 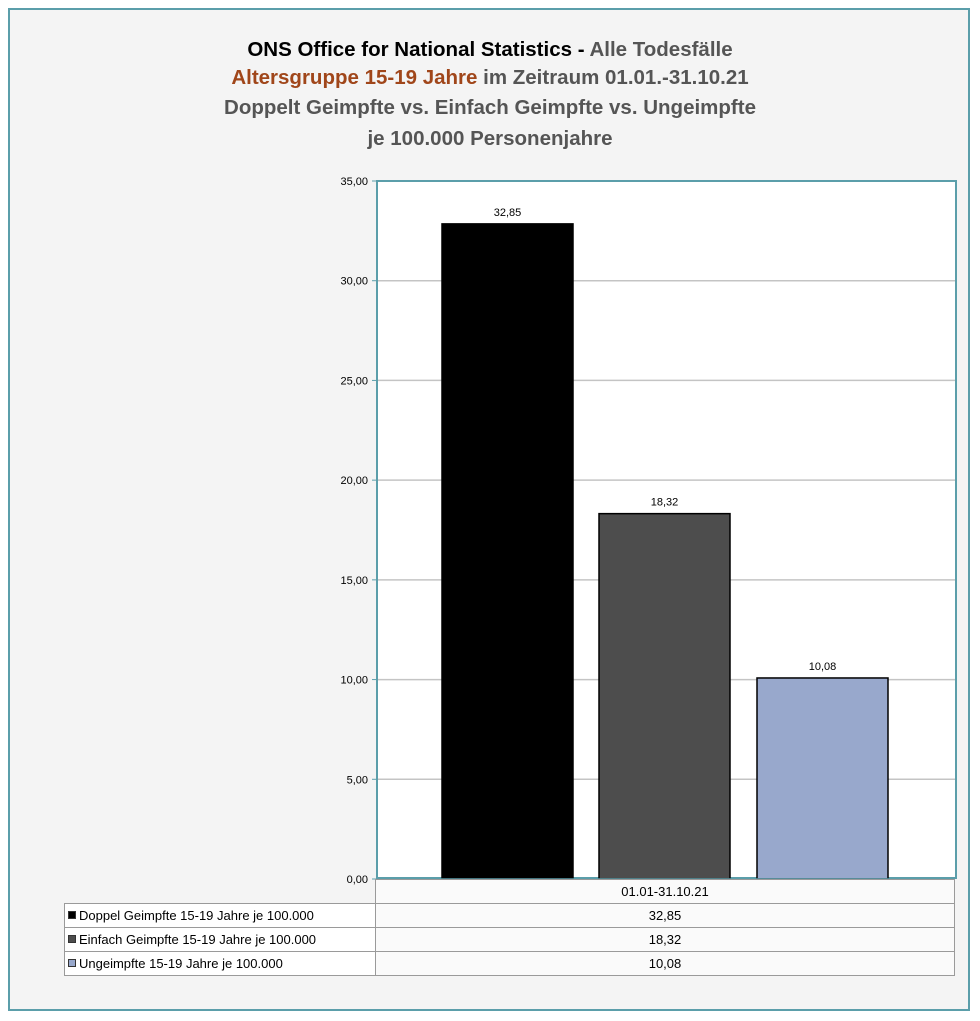 What do you see at coordinates (665, 963) in the screenshot?
I see `table-value: 10,08` at bounding box center [665, 963].